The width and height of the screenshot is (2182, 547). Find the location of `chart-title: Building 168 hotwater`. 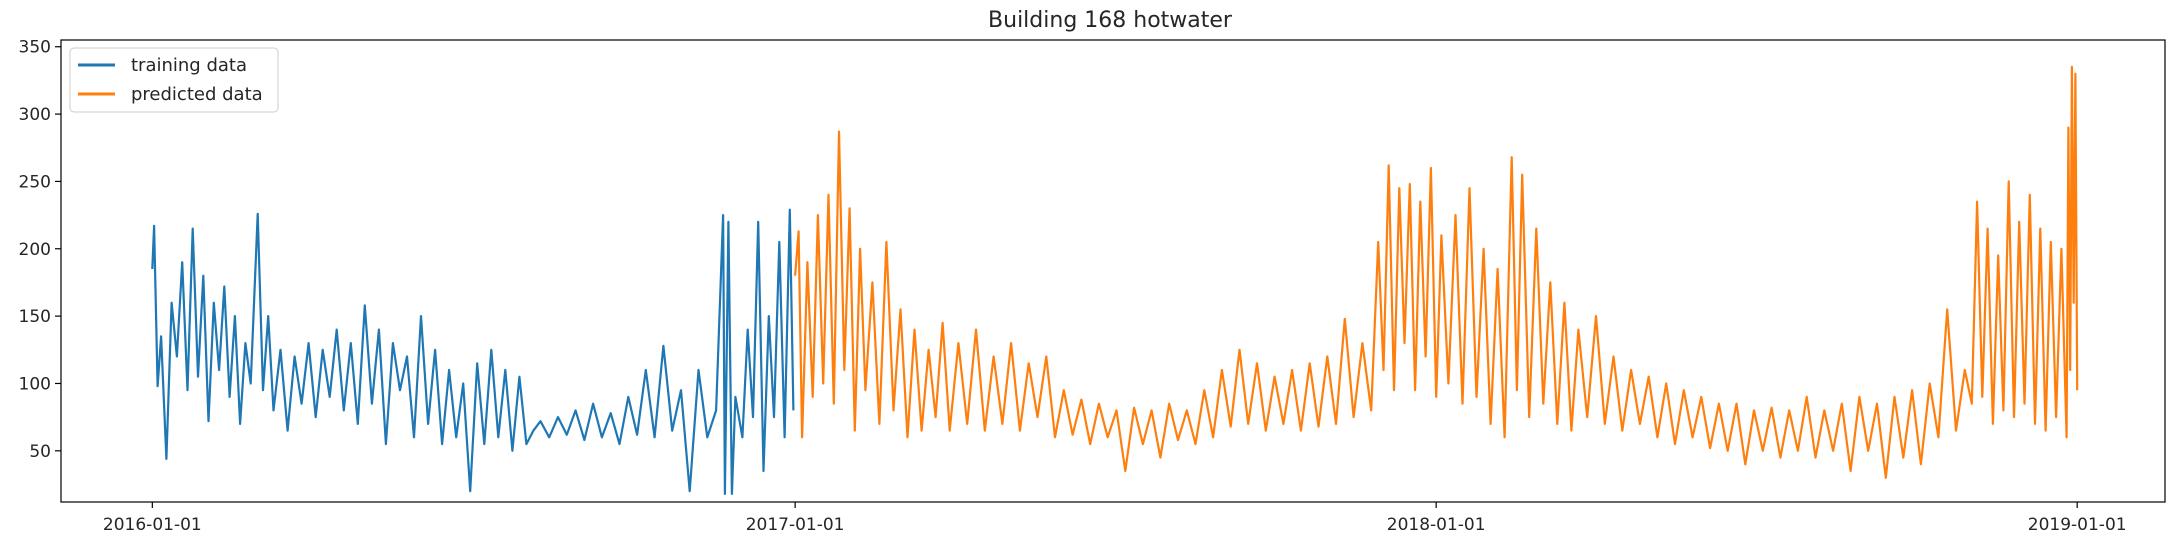

chart-title: Building 168 hotwater is located at coordinates (1110, 20).